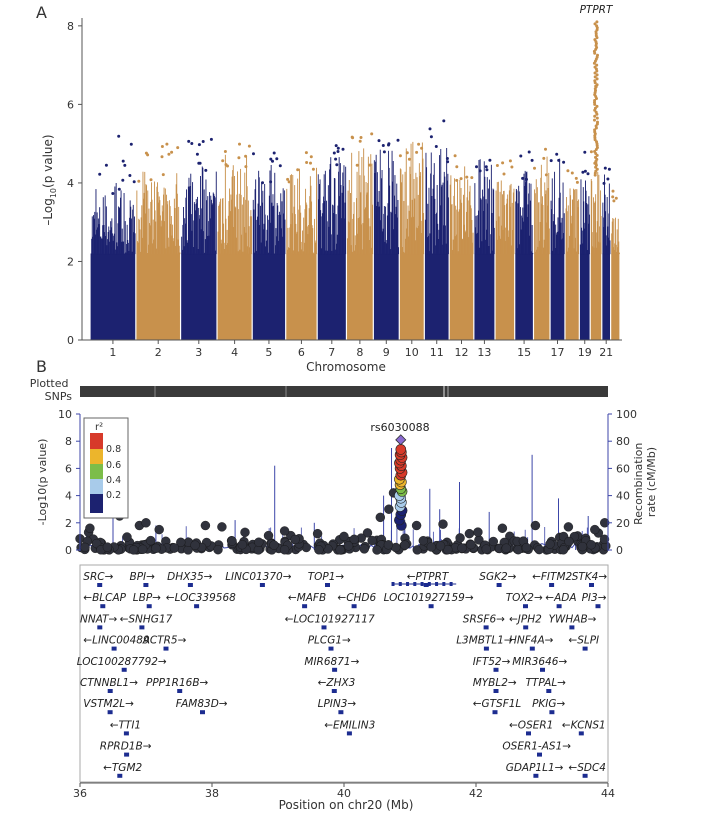 This screenshot has height=820, width=720. Describe the element at coordinates (70, 261) in the screenshot. I see `panel-a-ytick-label: 2` at that location.